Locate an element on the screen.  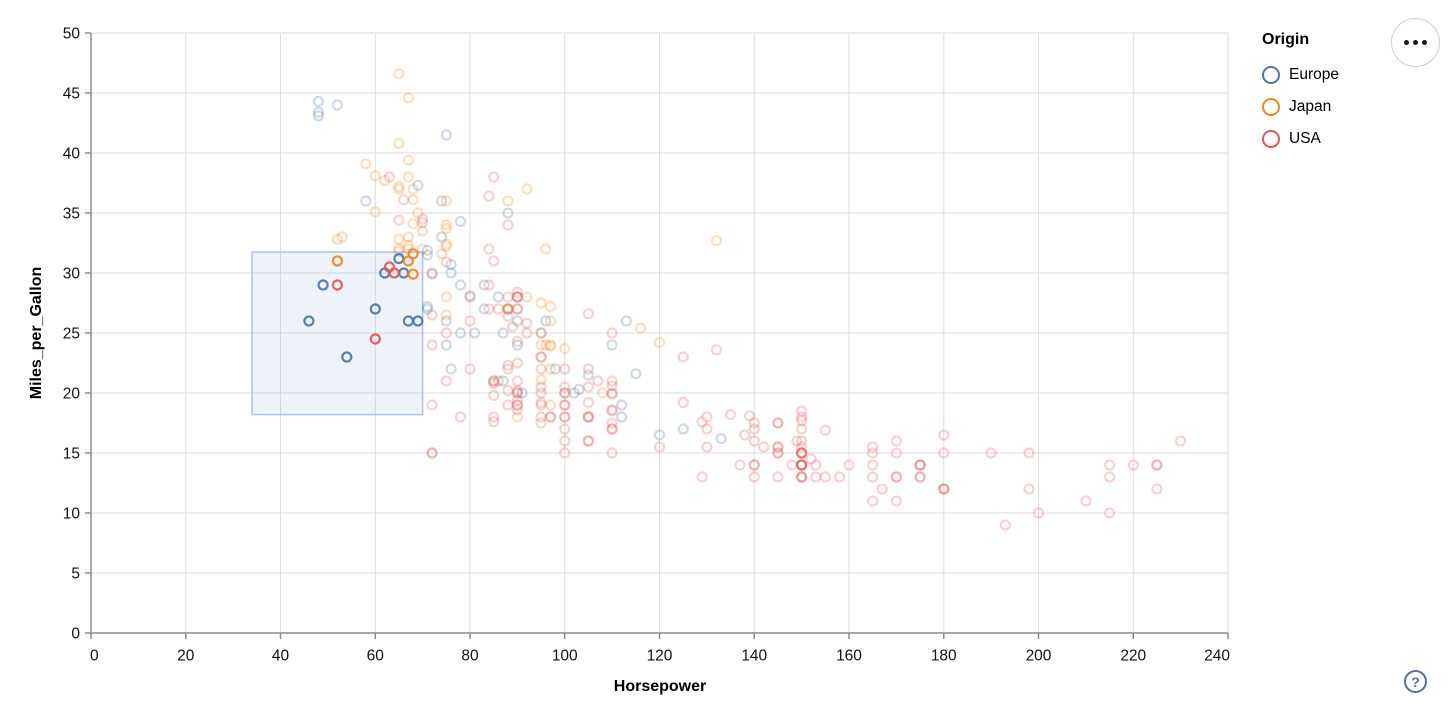
y-tick-label: 20 is located at coordinates (72, 393).